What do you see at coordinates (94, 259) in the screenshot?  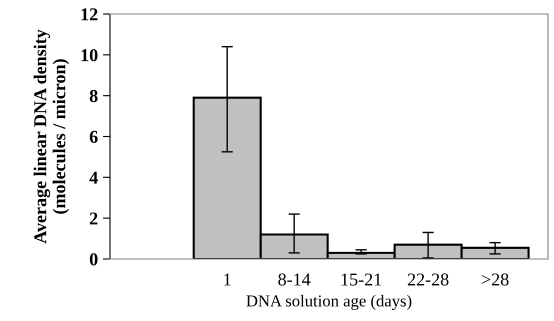 I see `y-tick-label: 0` at bounding box center [94, 259].